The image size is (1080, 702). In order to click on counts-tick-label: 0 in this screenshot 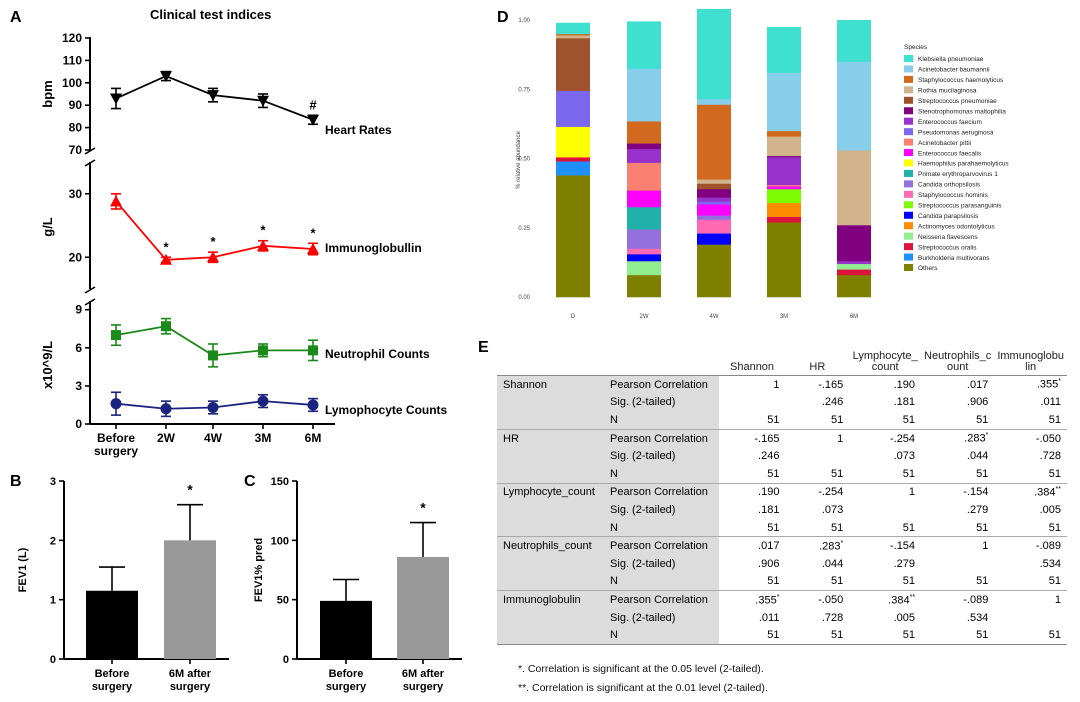, I will do `click(78, 424)`.